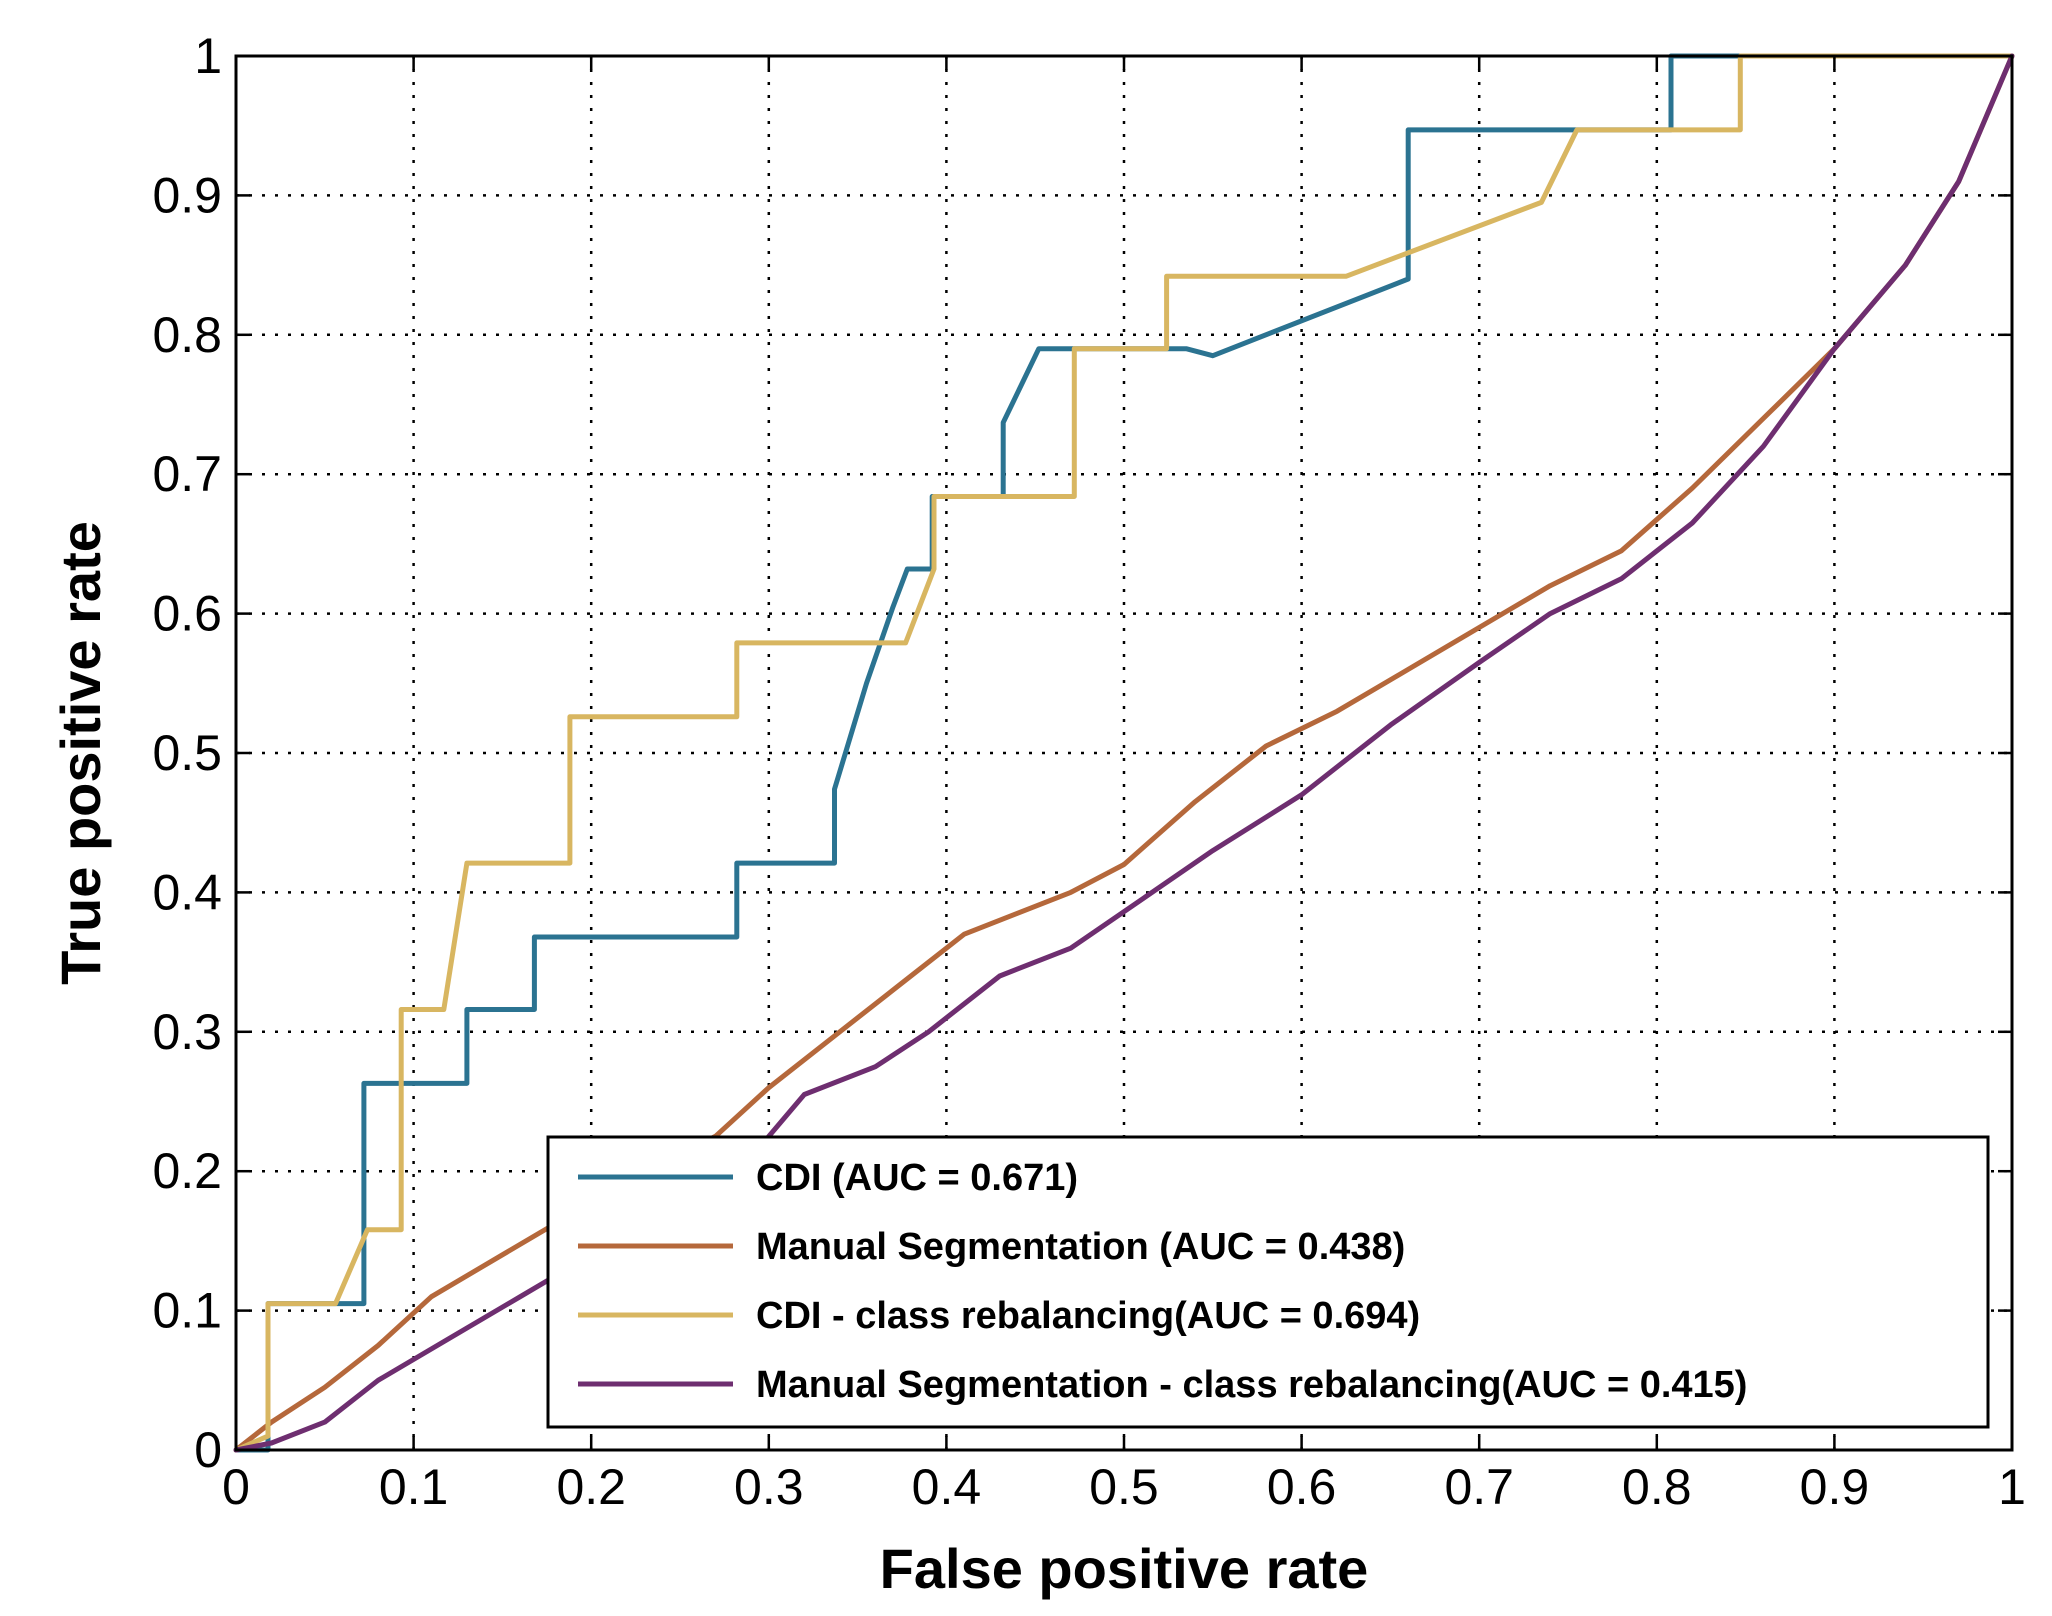 This screenshot has width=2052, height=1616. Describe the element at coordinates (208, 56) in the screenshot. I see `y-tick-label: 1` at that location.